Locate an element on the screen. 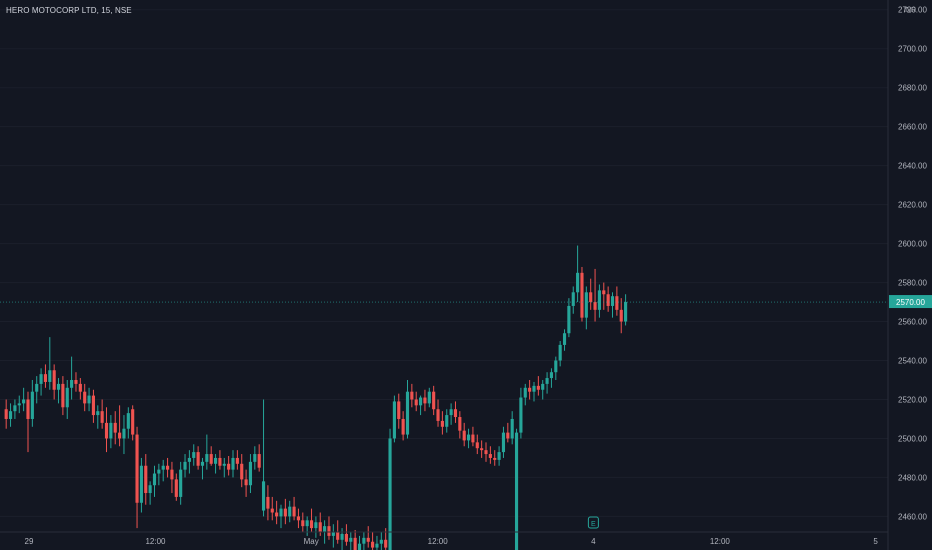  y-tick-label: 2560.00 is located at coordinates (912, 322).